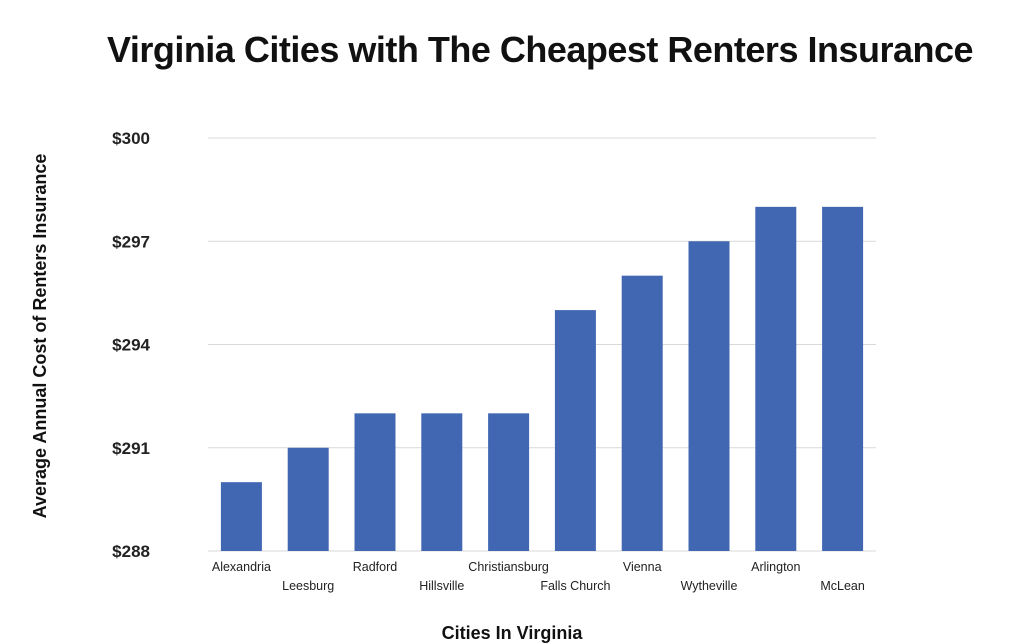  I want to click on y-tick-label: $288, so click(131, 551).